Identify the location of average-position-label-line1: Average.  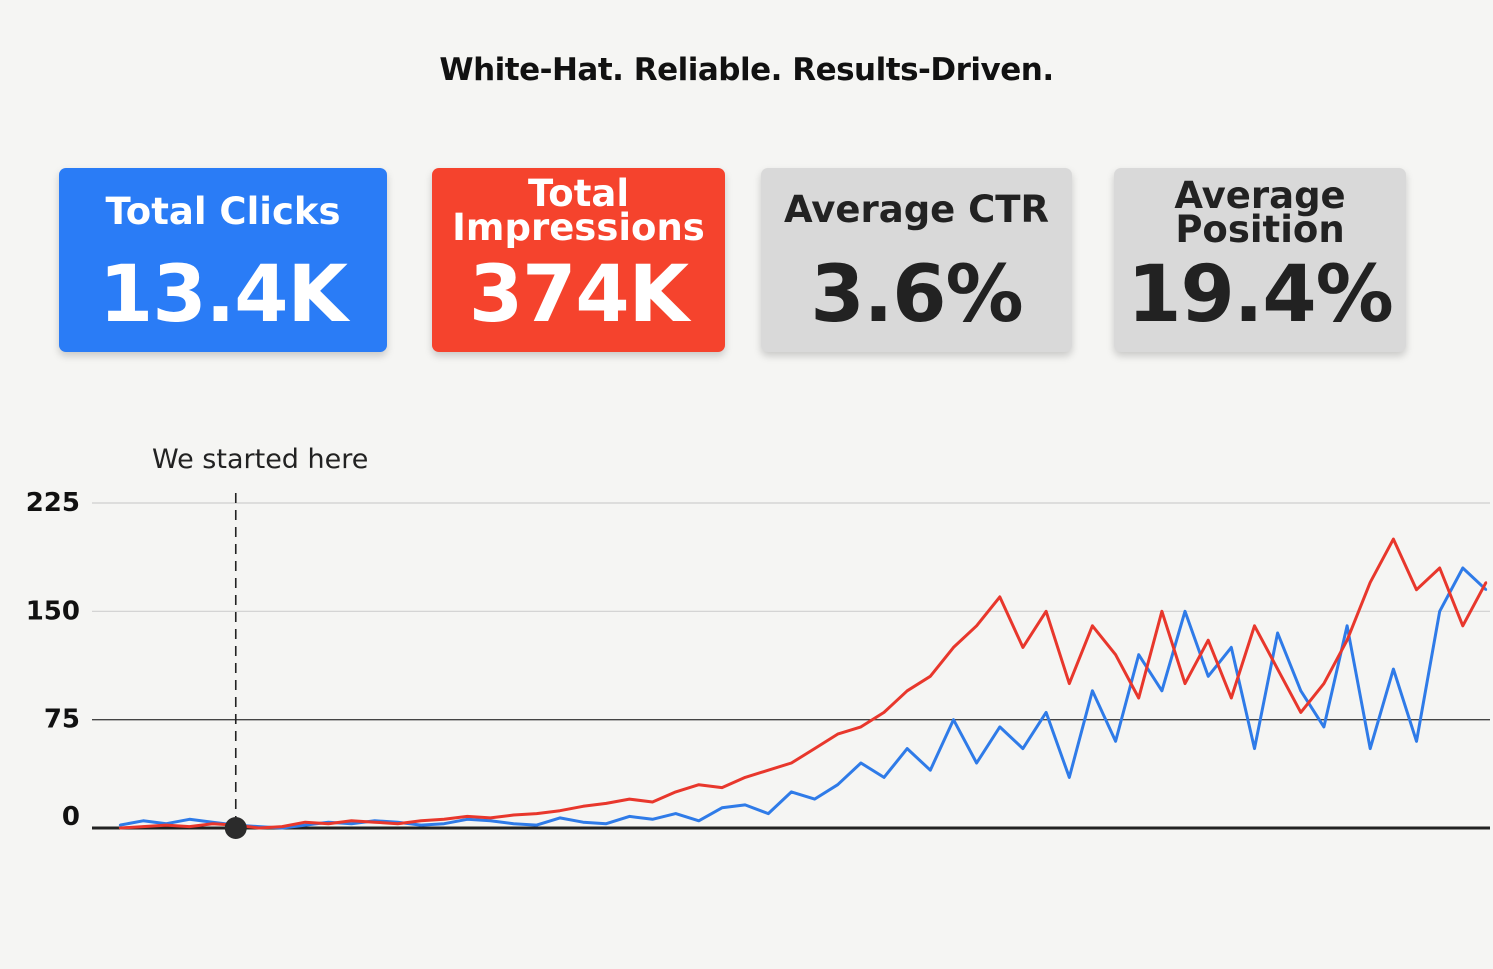
(1260, 195).